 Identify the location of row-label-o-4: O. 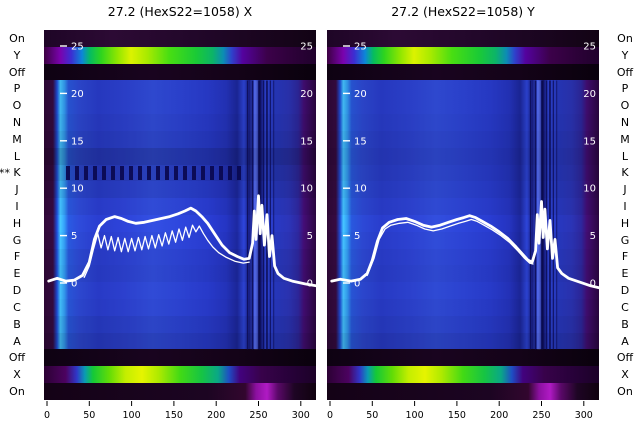
(17, 105).